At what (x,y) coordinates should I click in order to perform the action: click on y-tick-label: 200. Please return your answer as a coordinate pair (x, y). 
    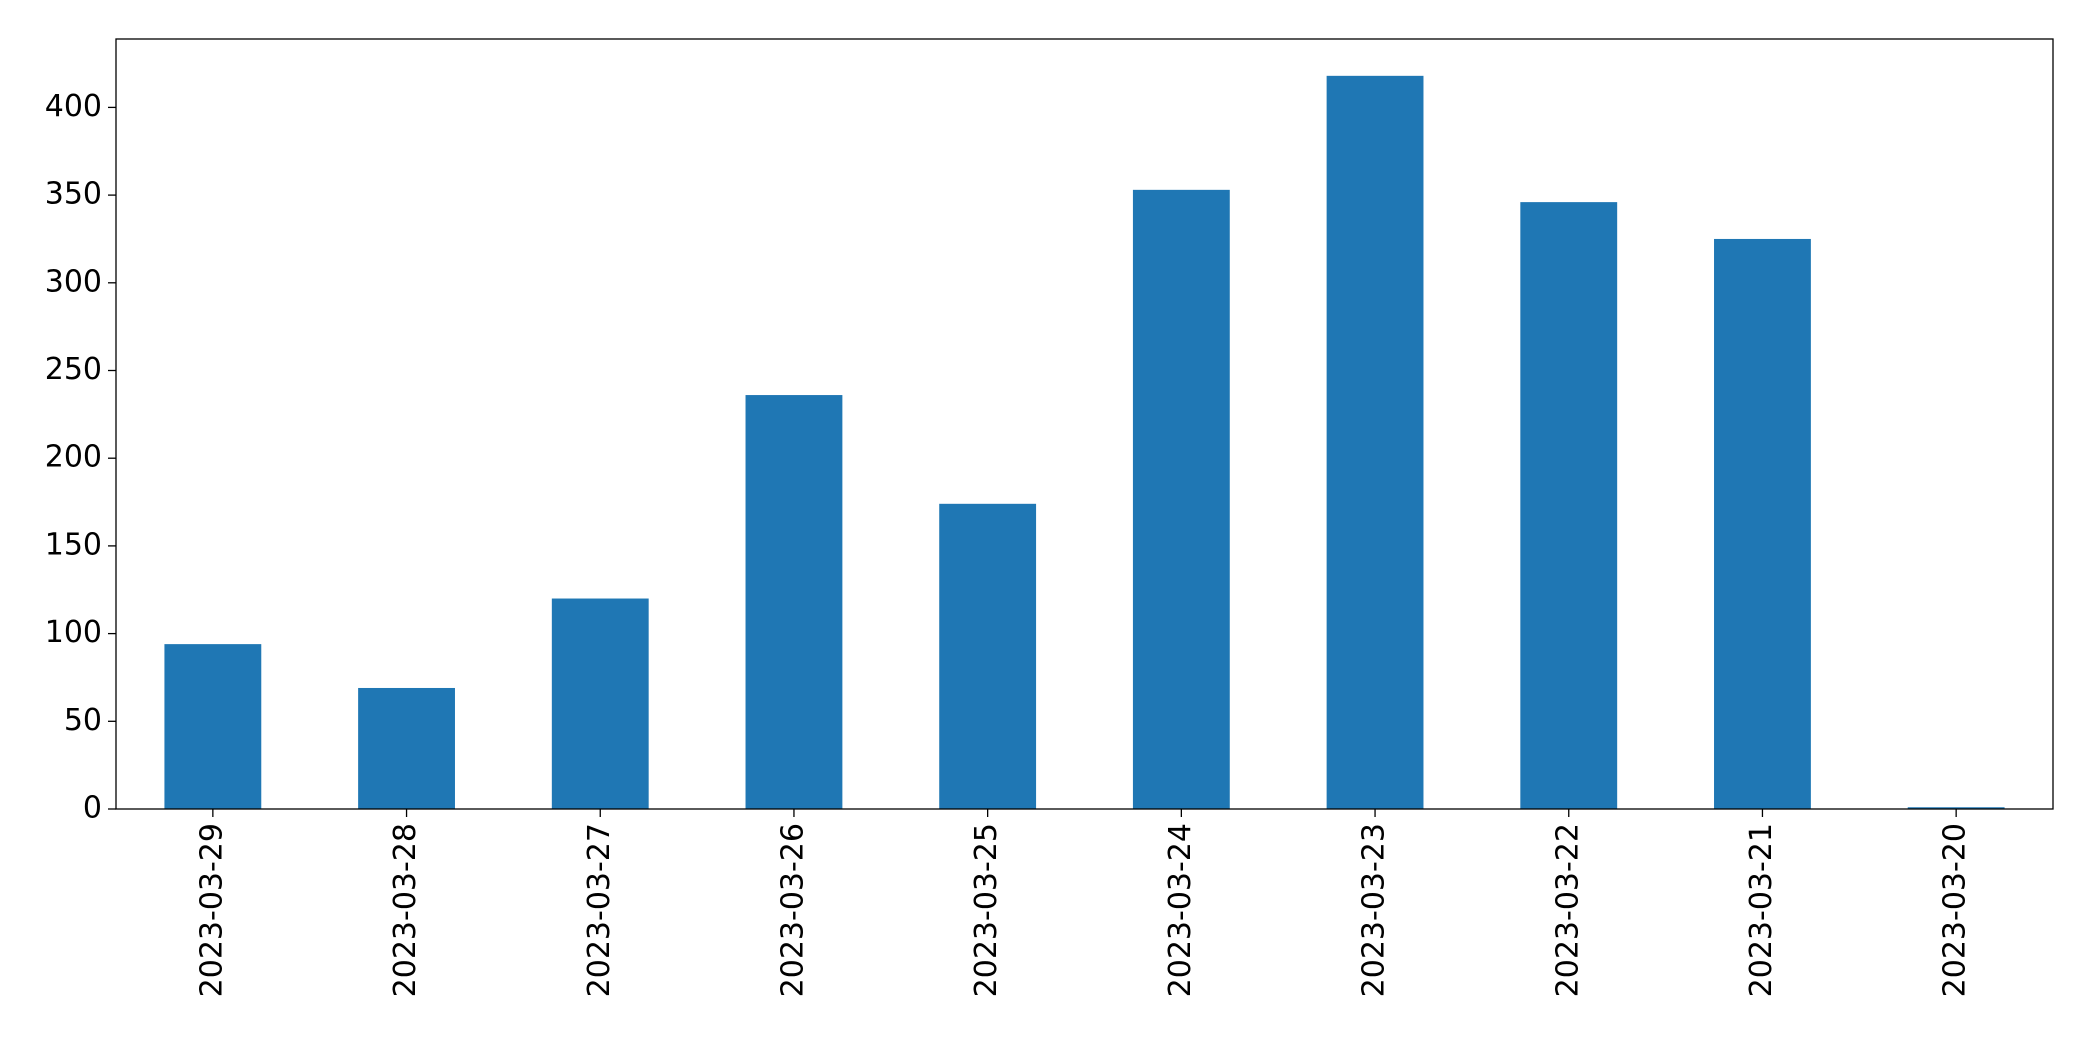
    Looking at the image, I should click on (73, 457).